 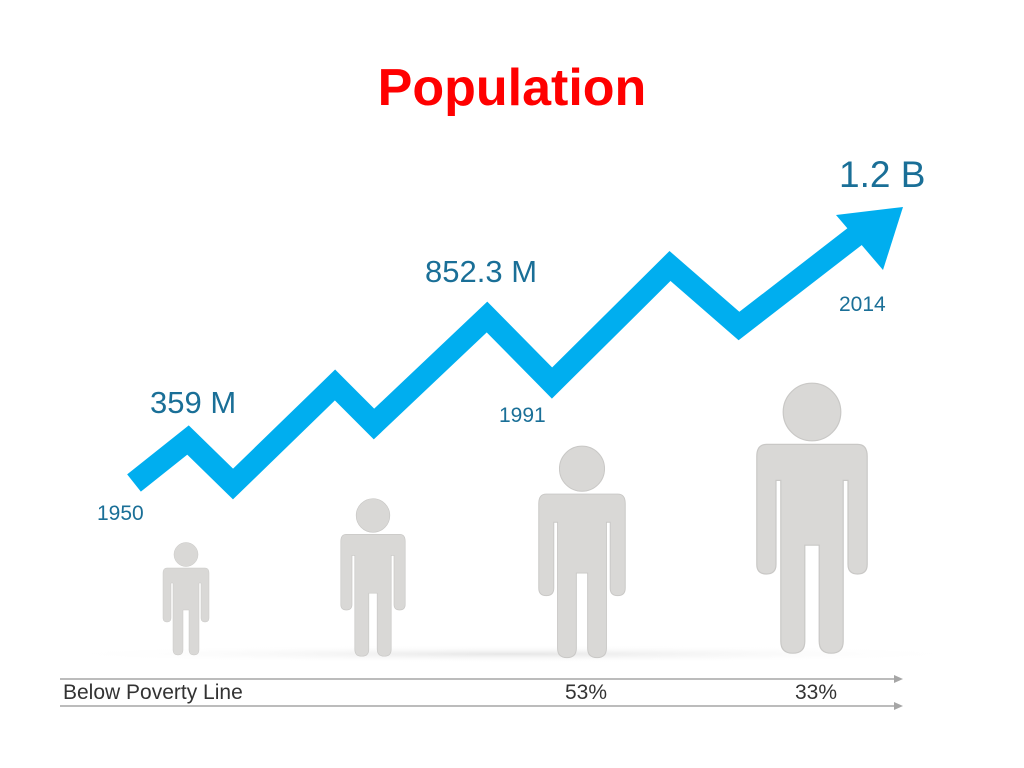 What do you see at coordinates (186, 599) in the screenshot?
I see `person-figure-1950` at bounding box center [186, 599].